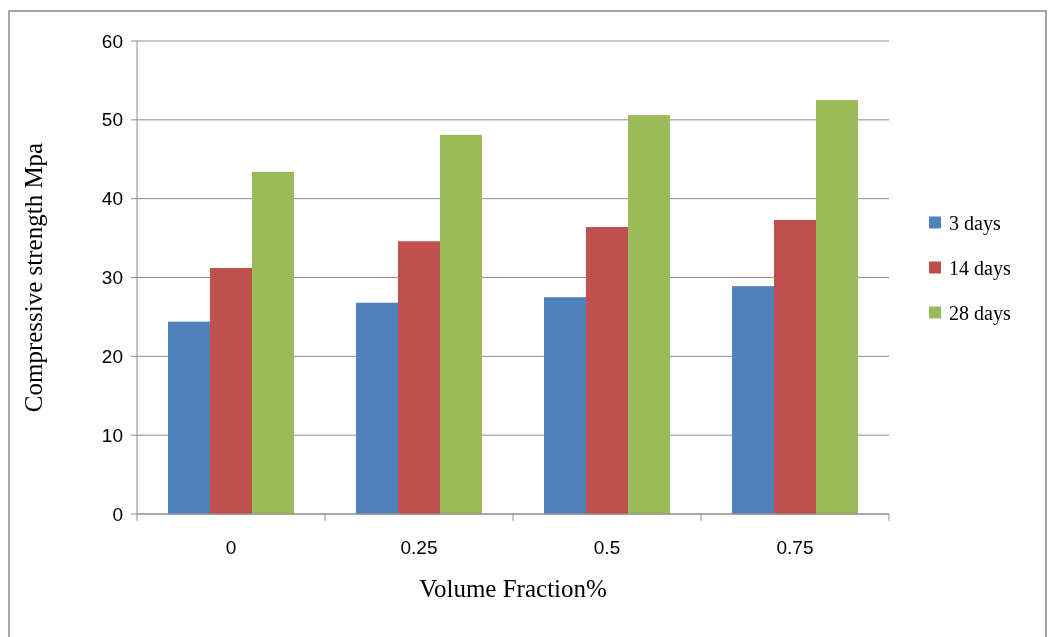 This screenshot has height=637, width=1049. Describe the element at coordinates (980, 268) in the screenshot. I see `legend-label: 14 days` at that location.